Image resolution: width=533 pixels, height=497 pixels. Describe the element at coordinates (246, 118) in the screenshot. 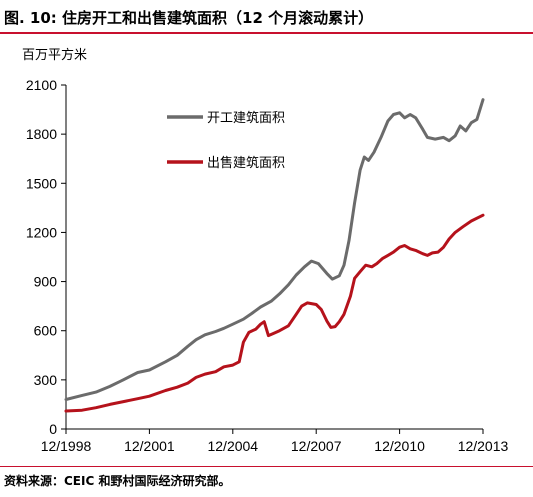

I see `legend-label-1: 开工建筑面积` at that location.